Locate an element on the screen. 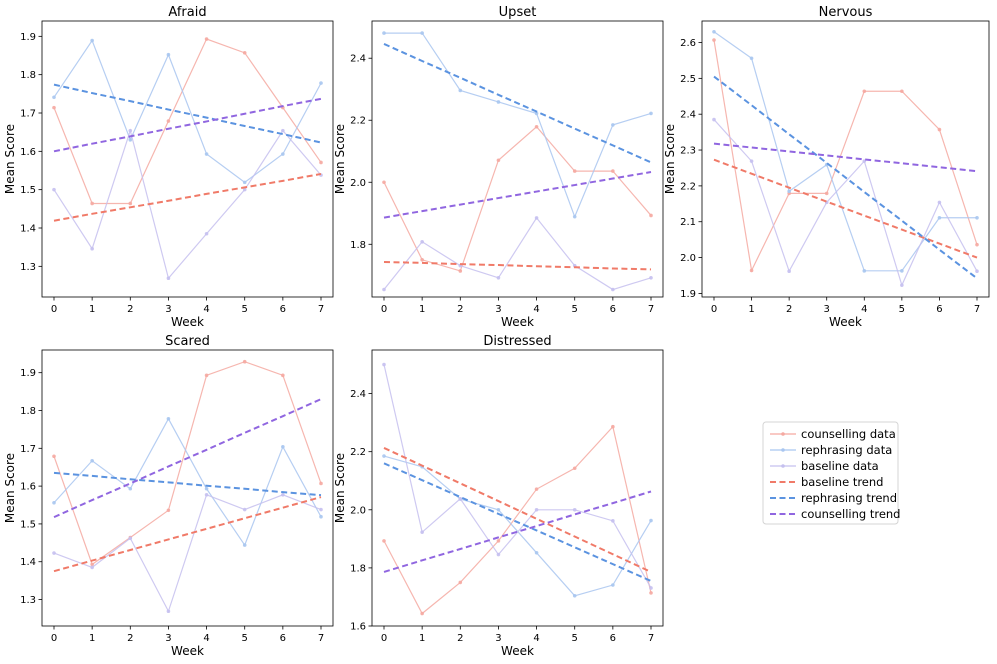  legend-frame is located at coordinates (830, 473).